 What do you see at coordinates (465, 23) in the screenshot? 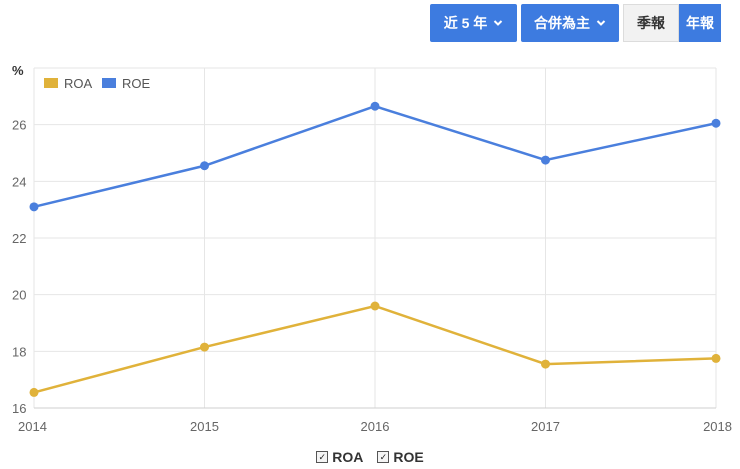
I see `range-dropdown-label: 近 5 年` at bounding box center [465, 23].